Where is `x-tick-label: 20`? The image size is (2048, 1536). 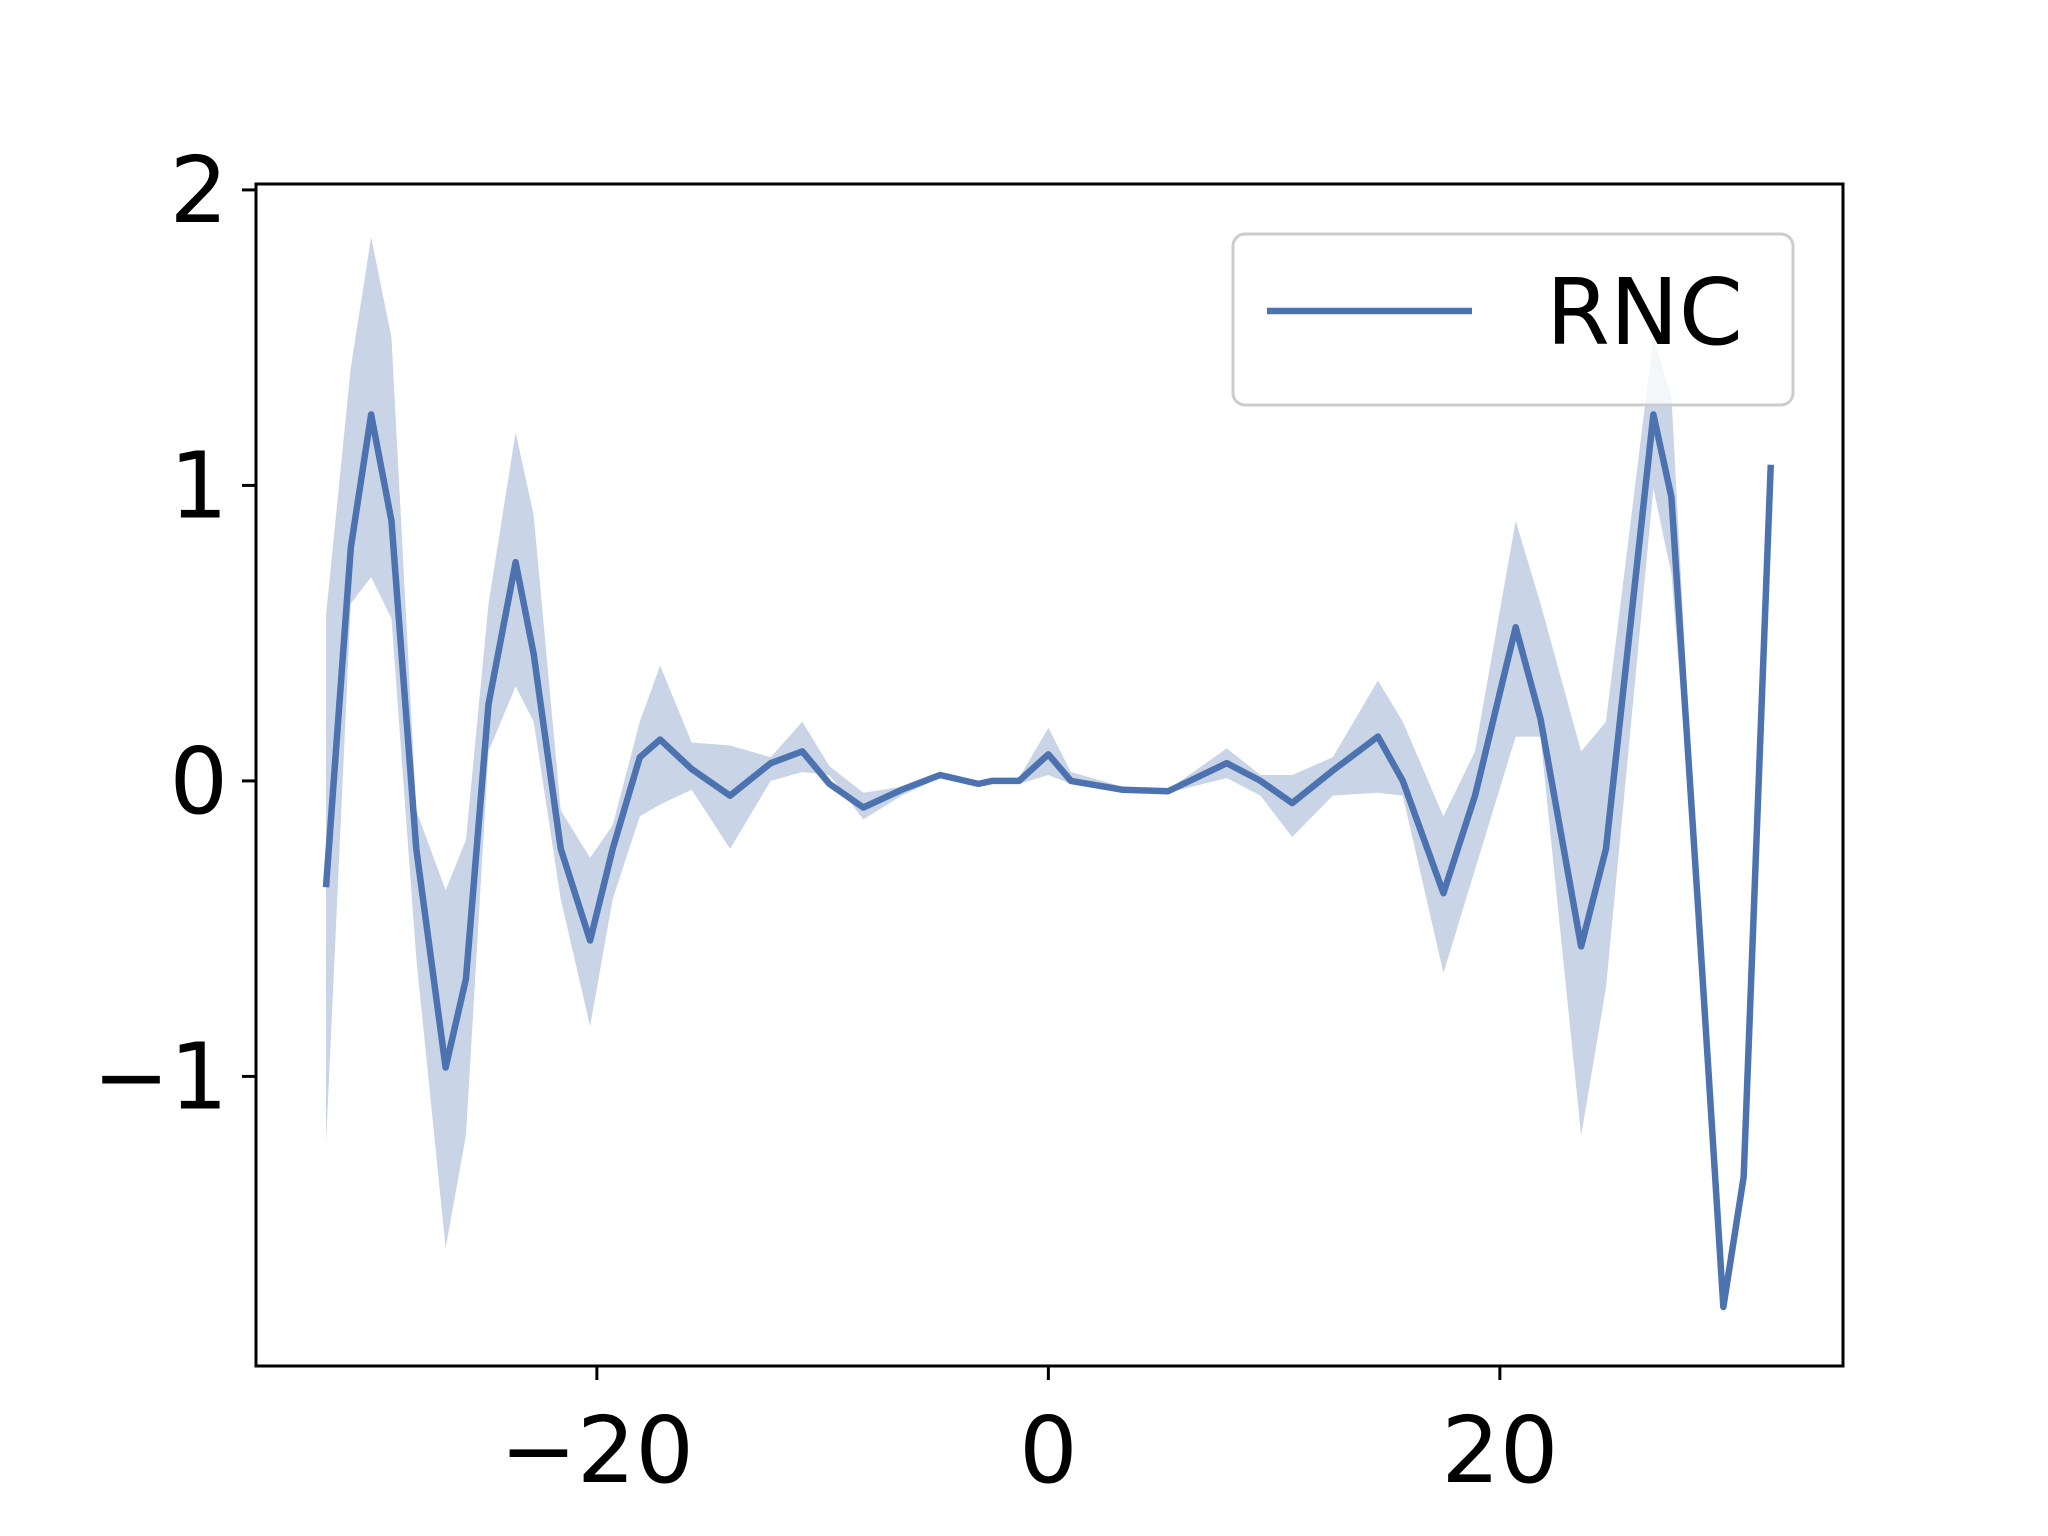
x-tick-label: 20 is located at coordinates (1499, 1450).